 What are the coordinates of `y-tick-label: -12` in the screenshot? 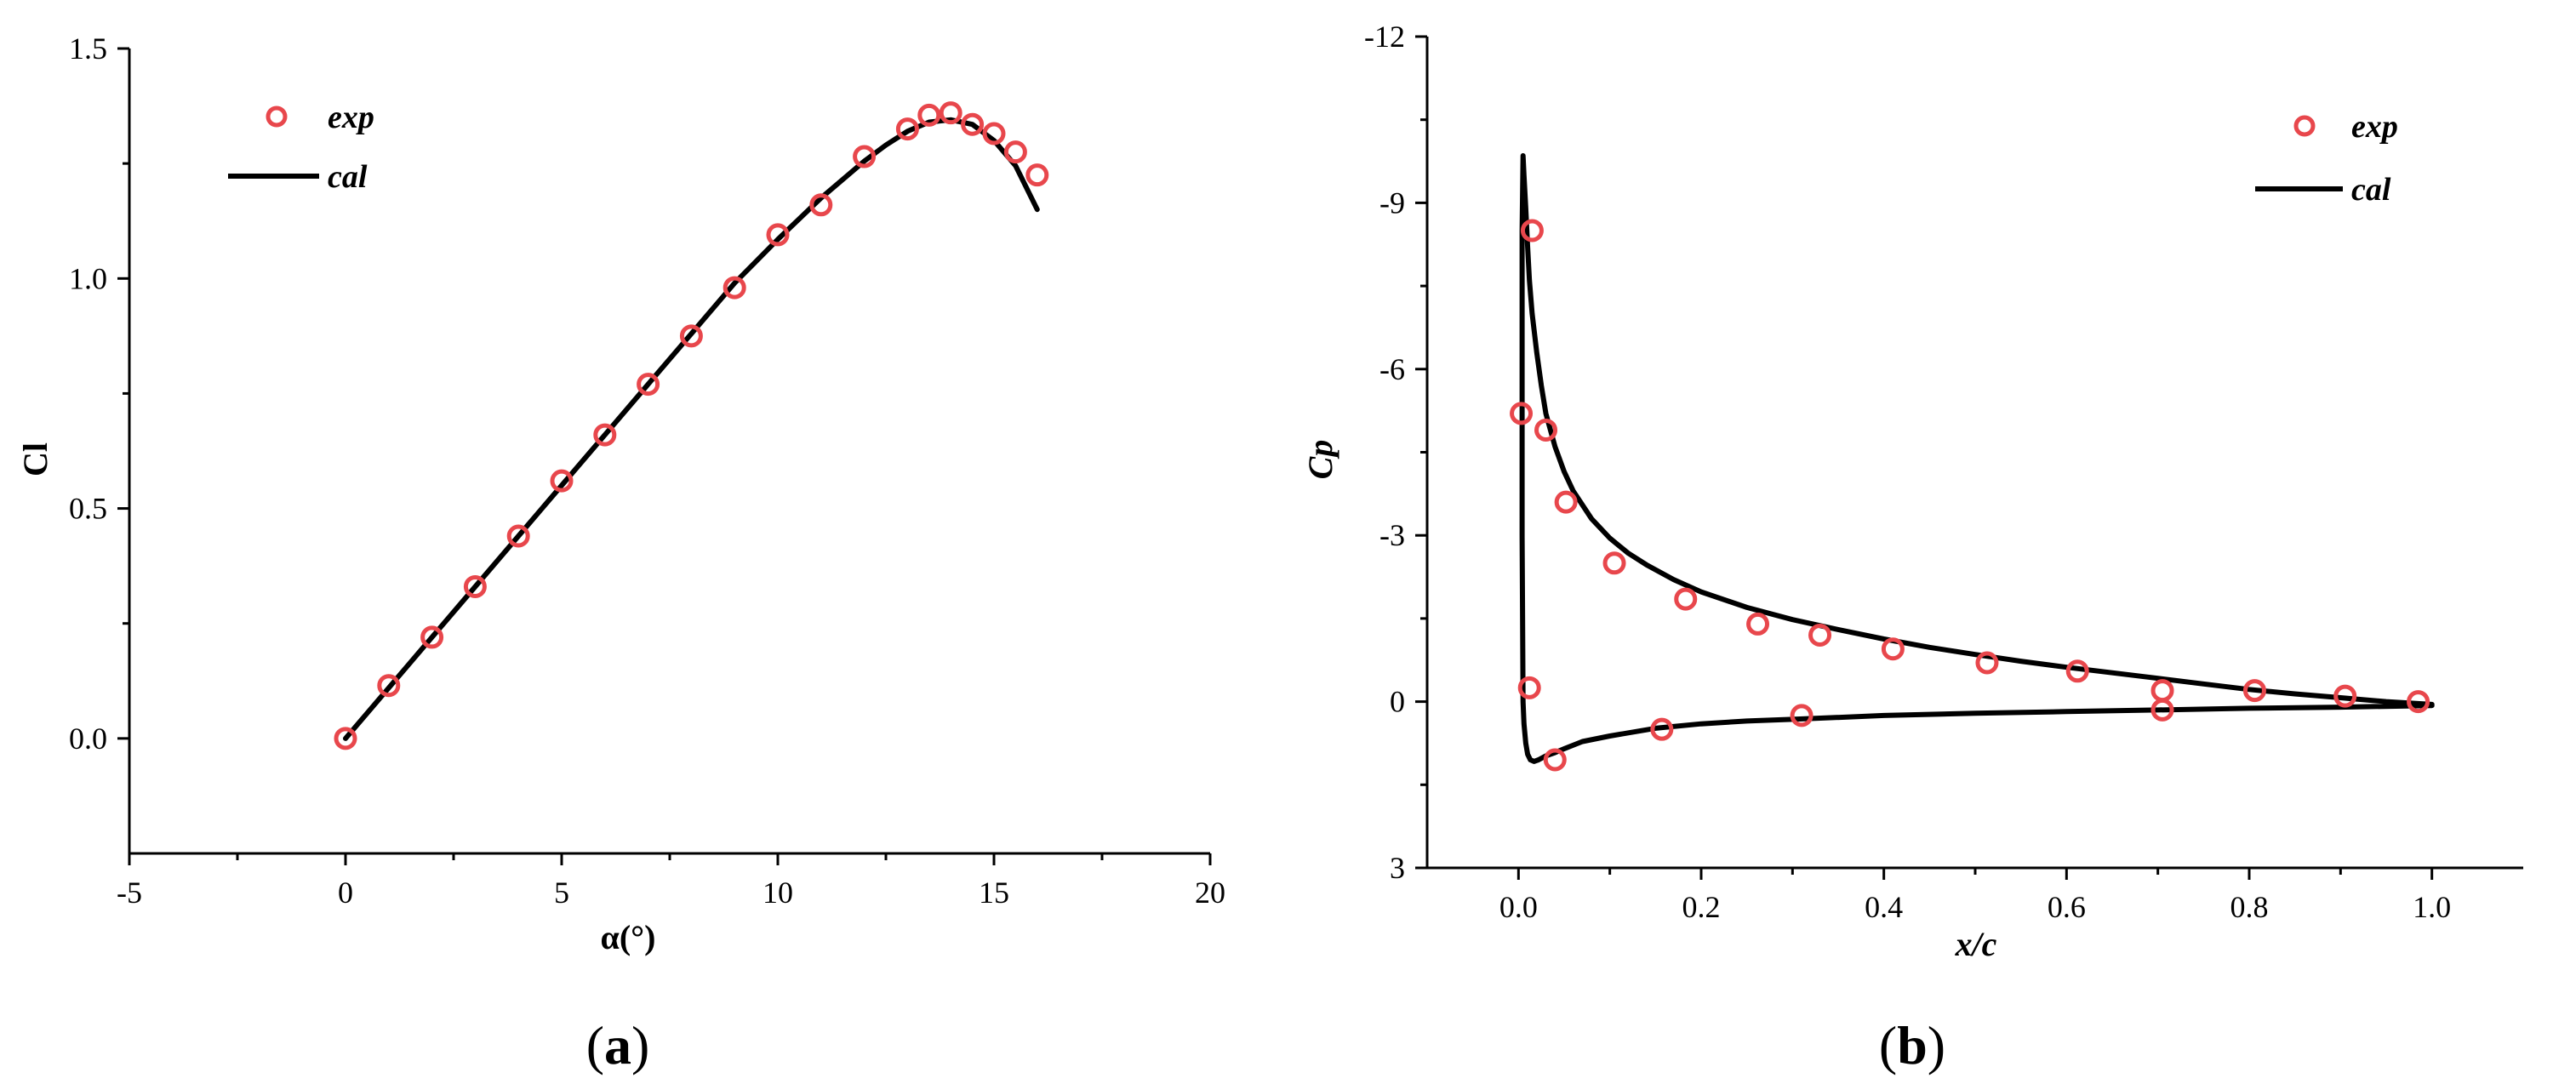 It's located at (1384, 37).